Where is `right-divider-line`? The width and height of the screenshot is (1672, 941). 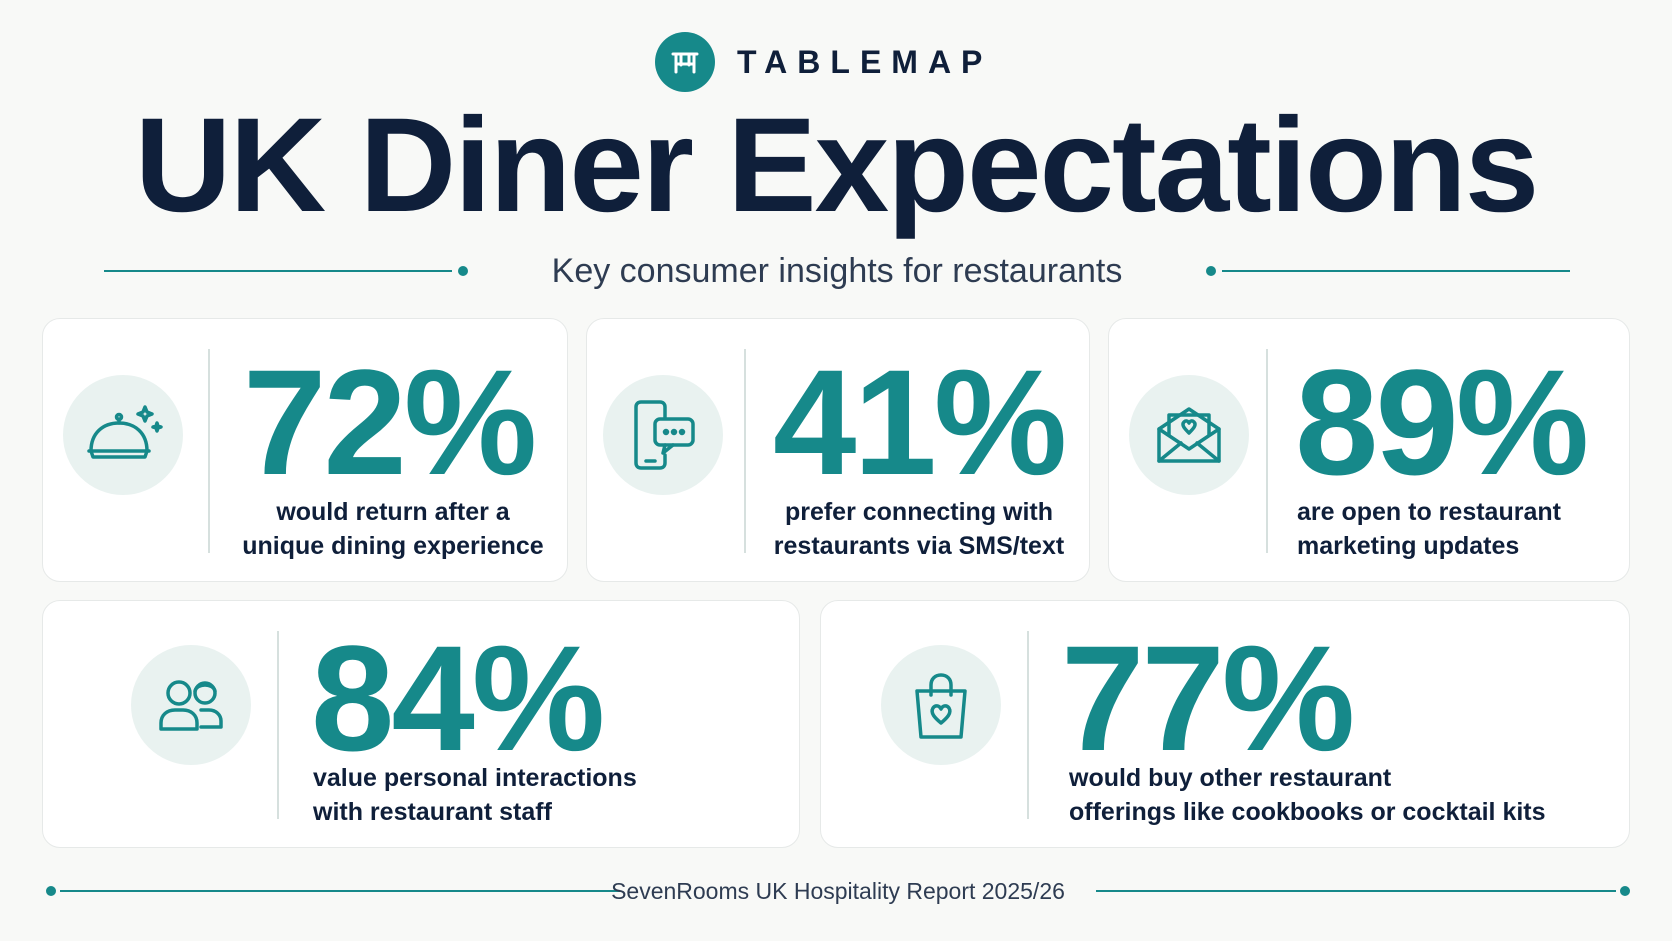
right-divider-line is located at coordinates (1396, 271).